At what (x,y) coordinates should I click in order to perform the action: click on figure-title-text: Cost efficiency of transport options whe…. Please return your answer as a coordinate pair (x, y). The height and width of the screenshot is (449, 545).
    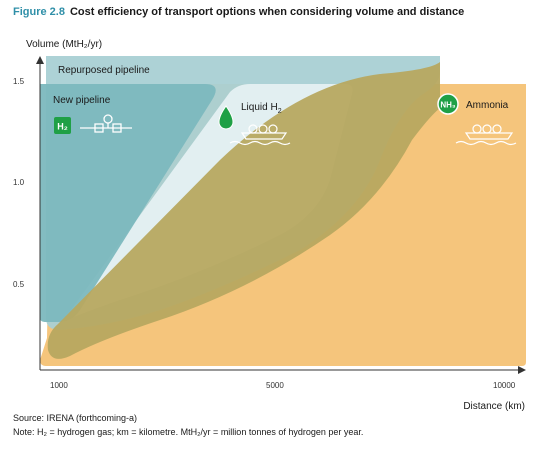
    Looking at the image, I should click on (267, 12).